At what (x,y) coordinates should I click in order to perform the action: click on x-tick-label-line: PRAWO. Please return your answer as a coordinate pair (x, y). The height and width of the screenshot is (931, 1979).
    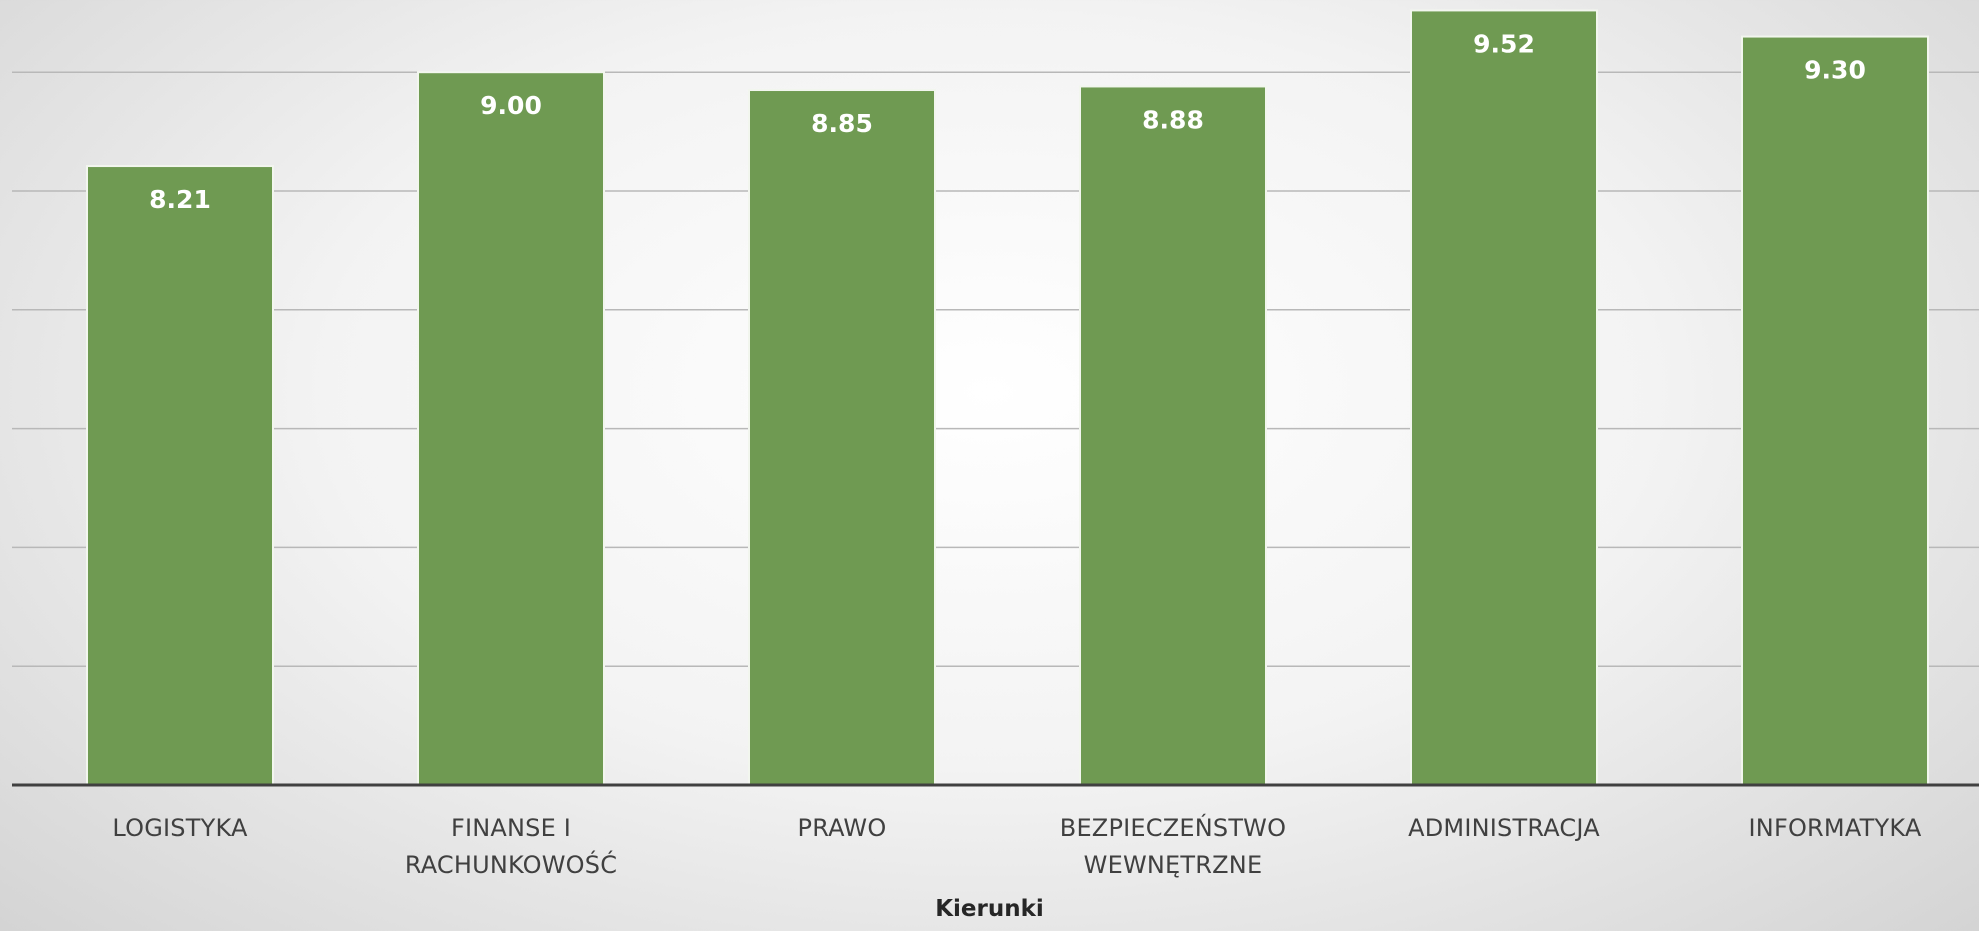
    Looking at the image, I should click on (842, 828).